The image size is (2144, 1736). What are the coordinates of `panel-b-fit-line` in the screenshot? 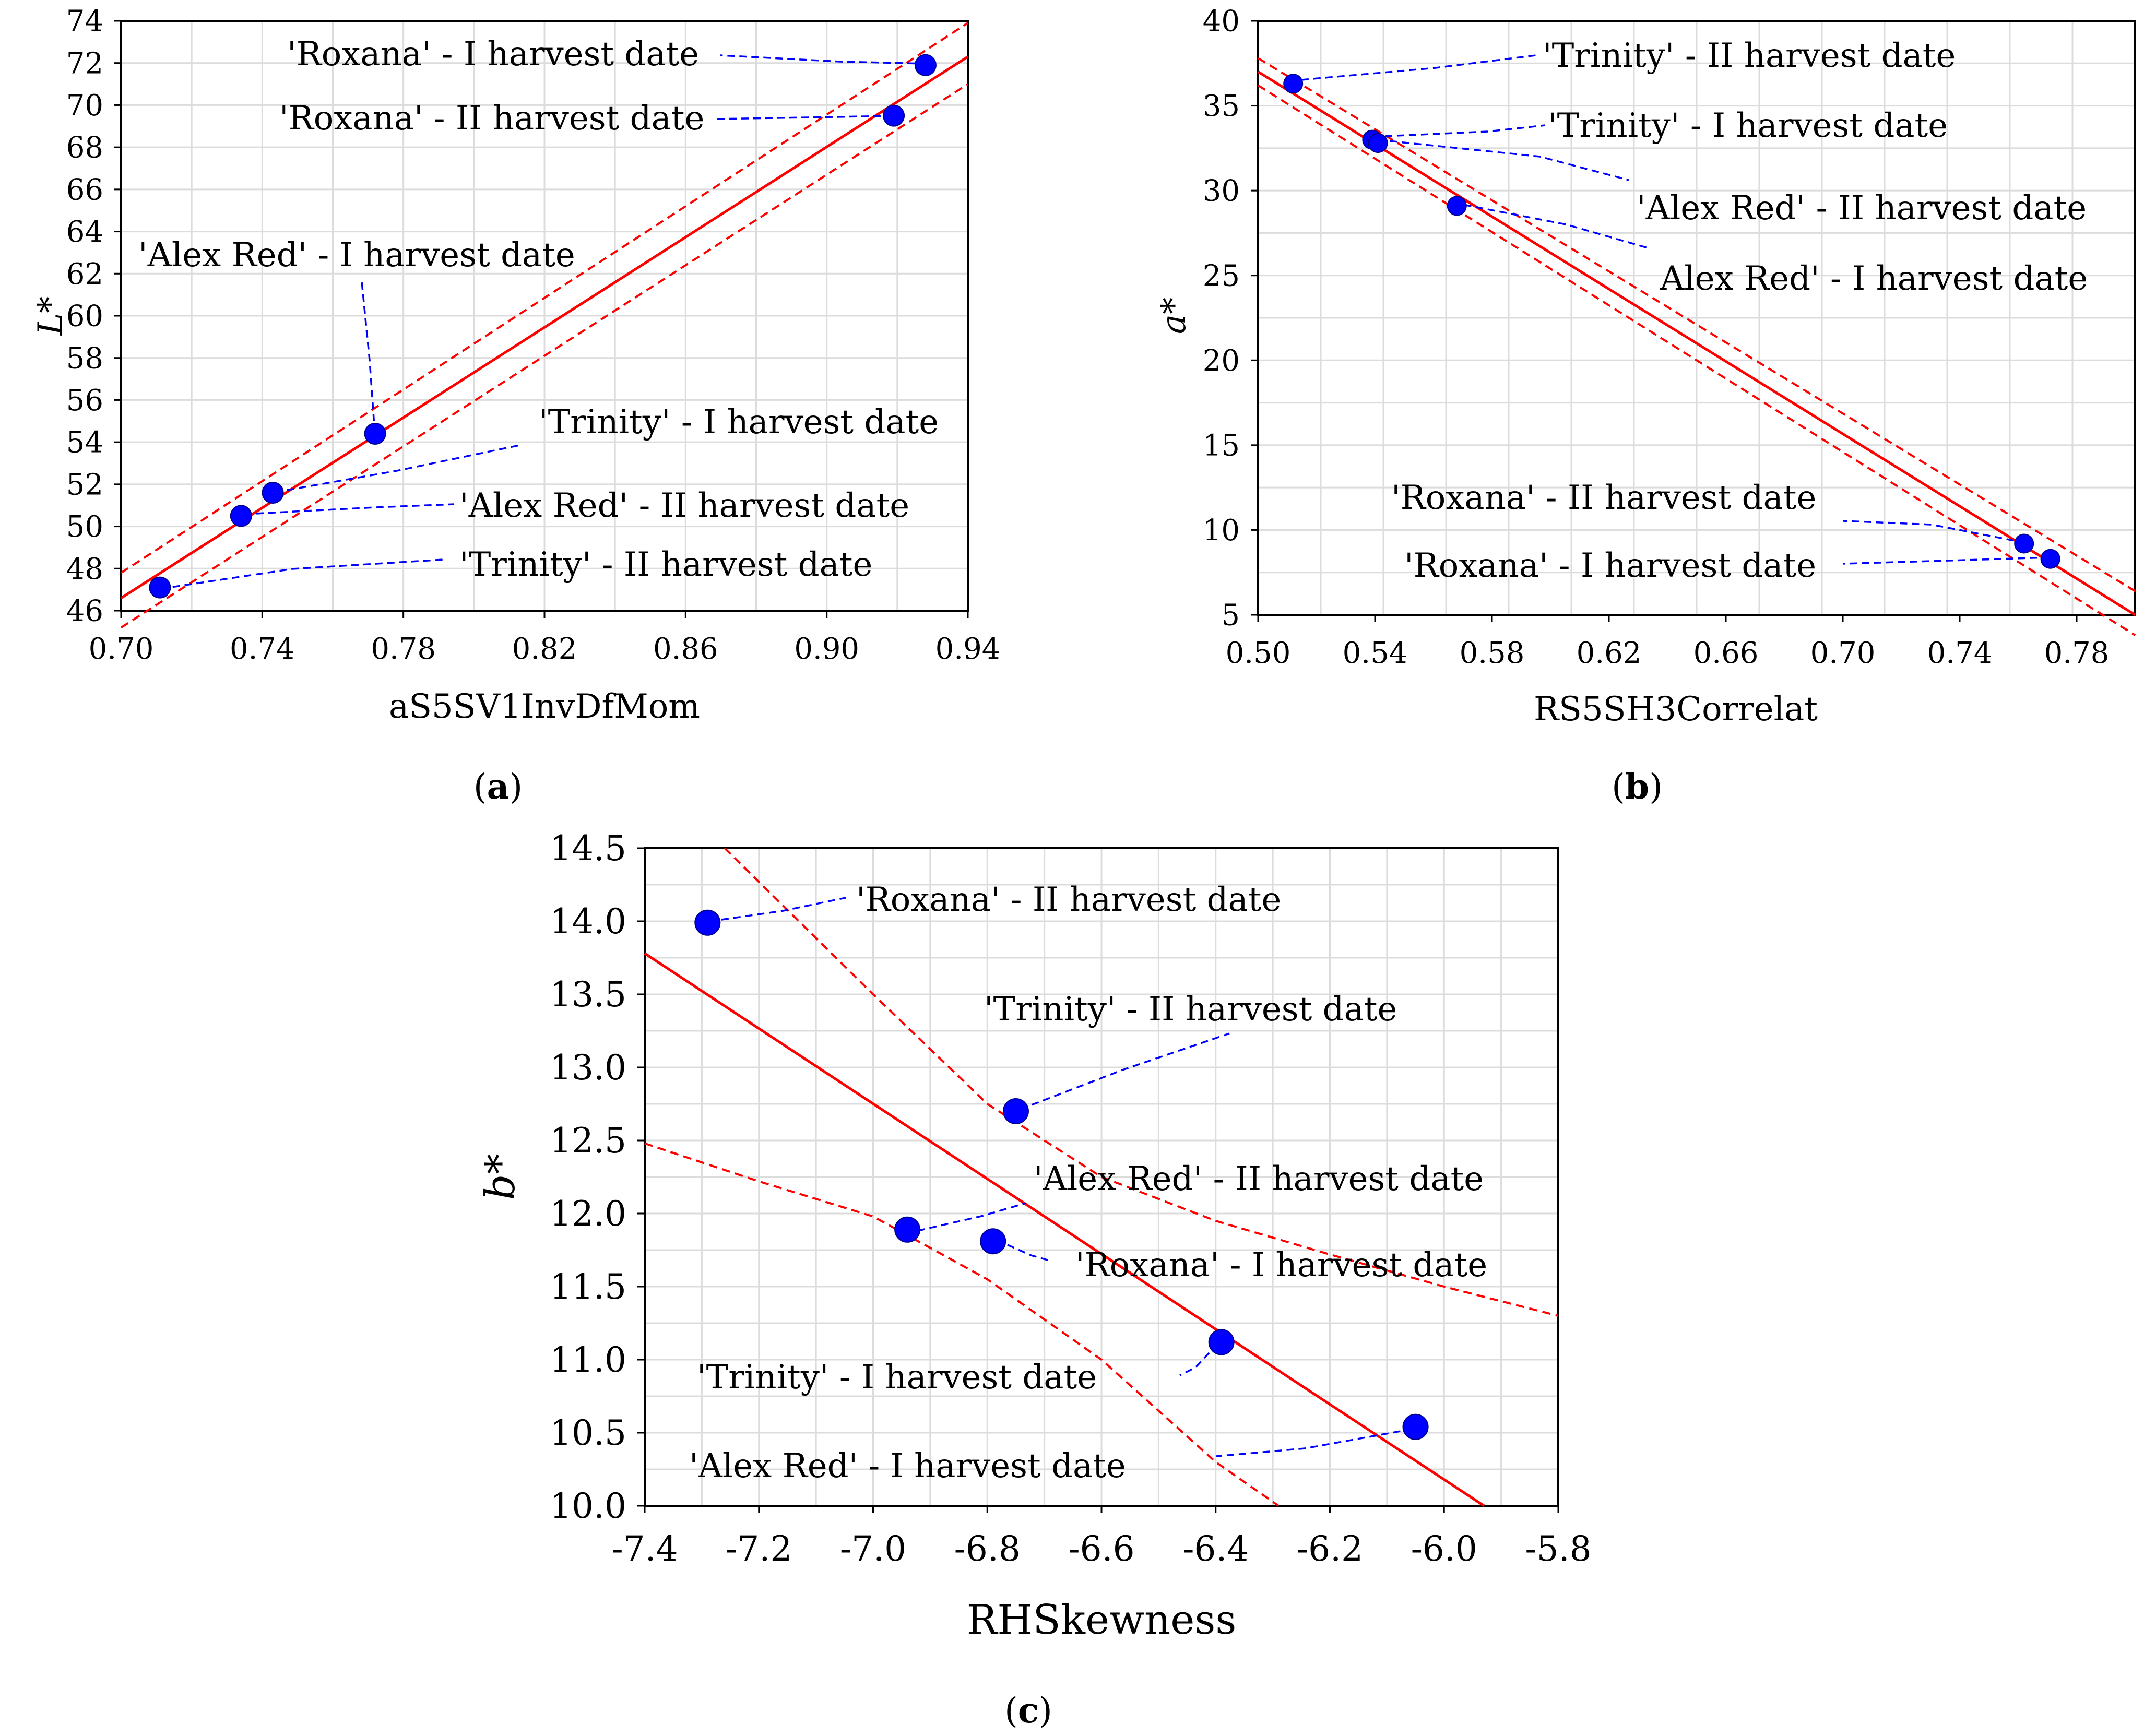 It's located at (1696, 343).